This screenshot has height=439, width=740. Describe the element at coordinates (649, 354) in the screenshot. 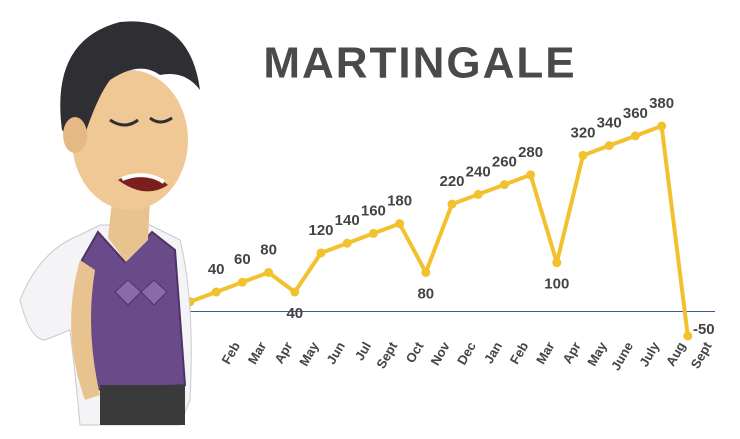

I see `x-tick-label: July` at that location.